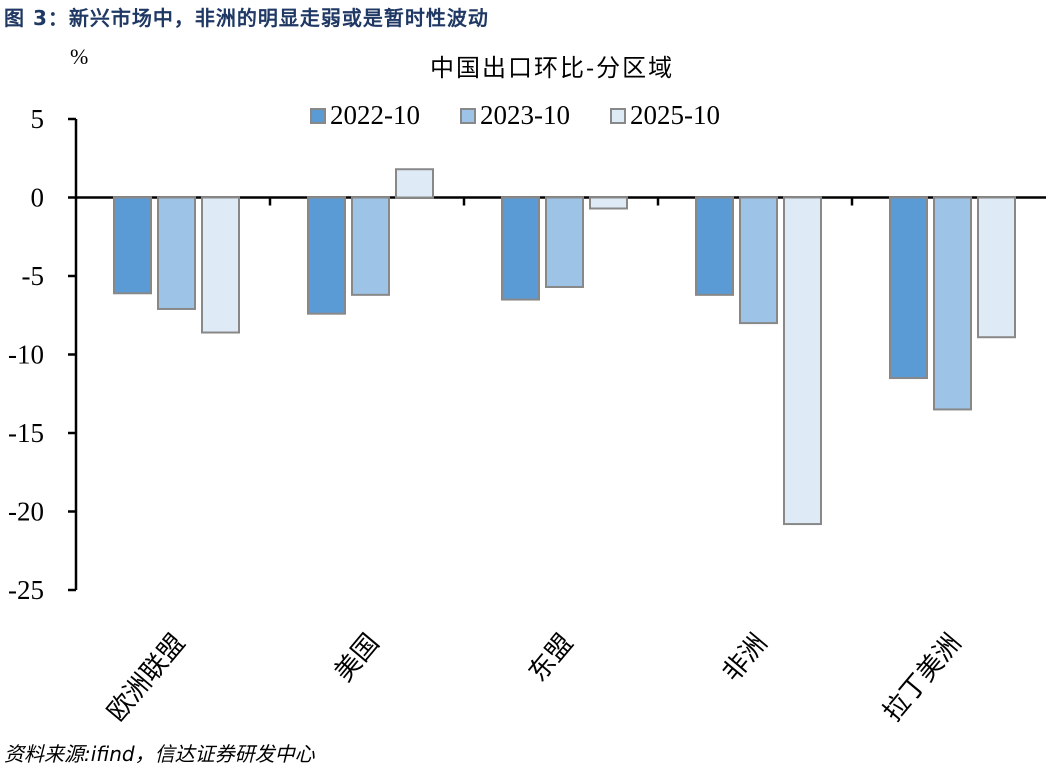 This screenshot has width=1046, height=767. I want to click on legend-item-2023: 2023-10, so click(515, 115).